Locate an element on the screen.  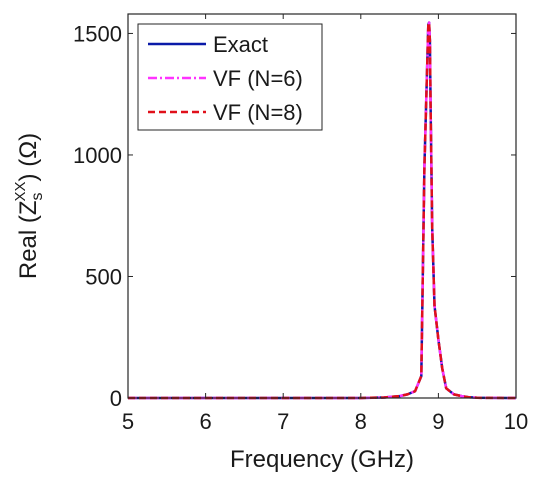
legend-label-vf6: VF (N=6) is located at coordinates (258, 78).